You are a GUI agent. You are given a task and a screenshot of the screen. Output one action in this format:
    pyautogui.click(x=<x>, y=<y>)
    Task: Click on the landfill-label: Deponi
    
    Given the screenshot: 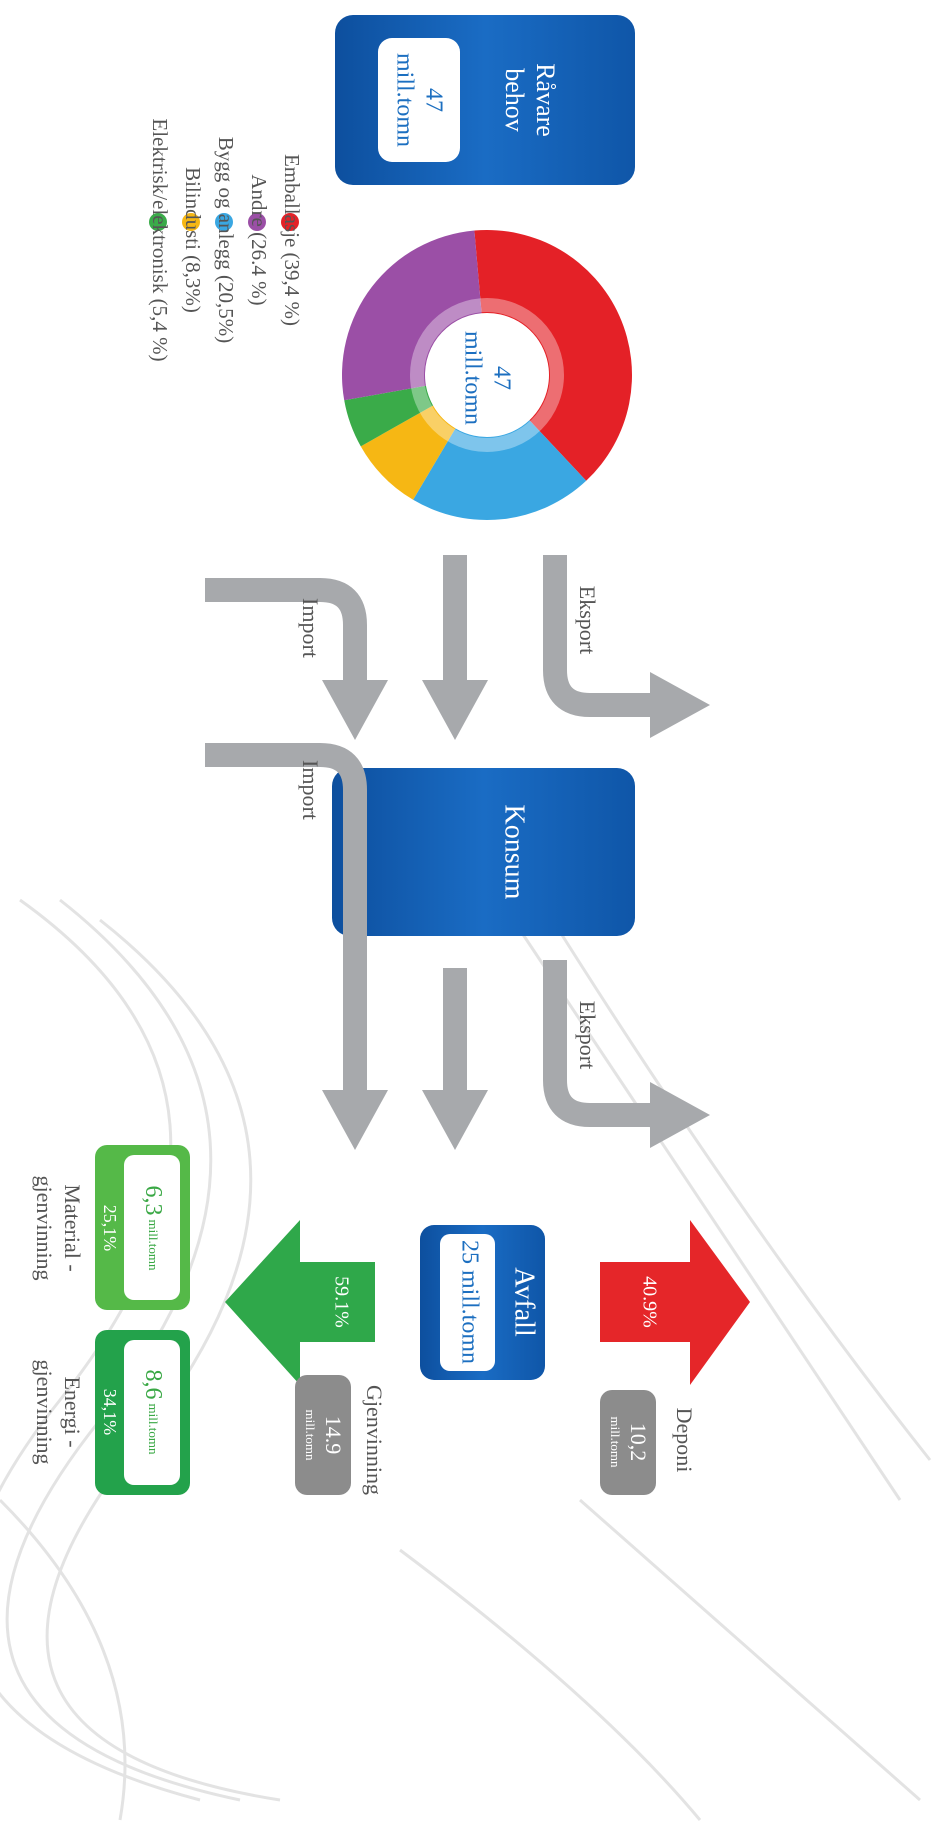 What is the action you would take?
    pyautogui.click(x=684, y=1440)
    